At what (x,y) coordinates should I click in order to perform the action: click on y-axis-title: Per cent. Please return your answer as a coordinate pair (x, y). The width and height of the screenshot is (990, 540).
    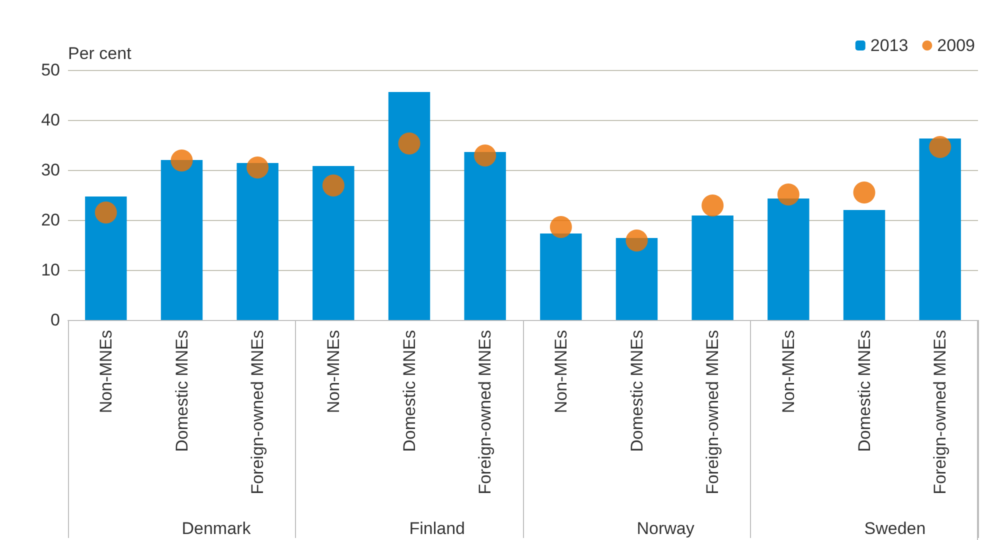
    Looking at the image, I should click on (100, 53).